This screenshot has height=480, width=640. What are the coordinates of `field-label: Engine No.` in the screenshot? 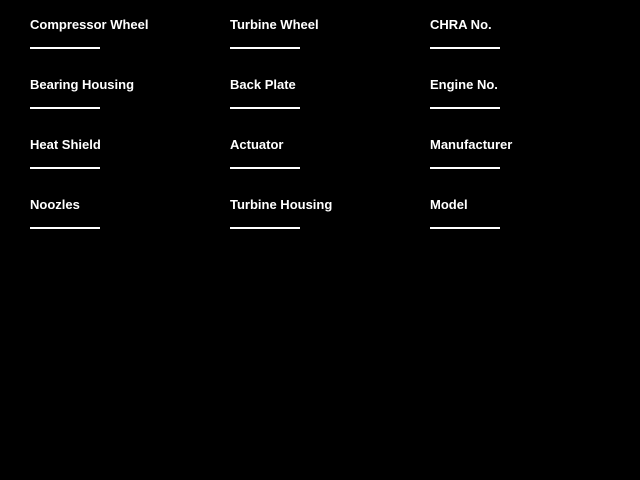 It's located at (464, 84).